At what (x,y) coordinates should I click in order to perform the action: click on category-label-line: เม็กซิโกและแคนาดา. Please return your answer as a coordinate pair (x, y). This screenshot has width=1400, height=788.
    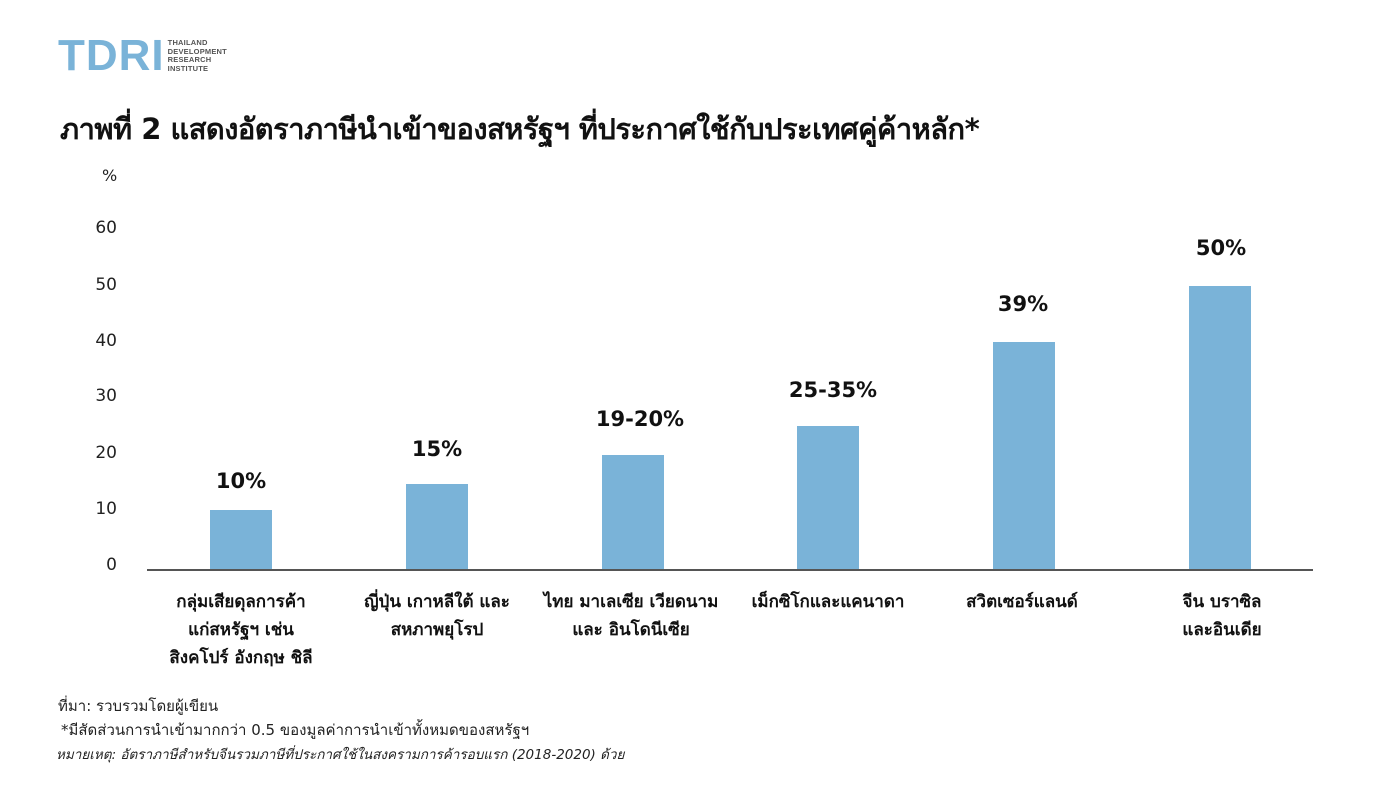
    Looking at the image, I should click on (828, 602).